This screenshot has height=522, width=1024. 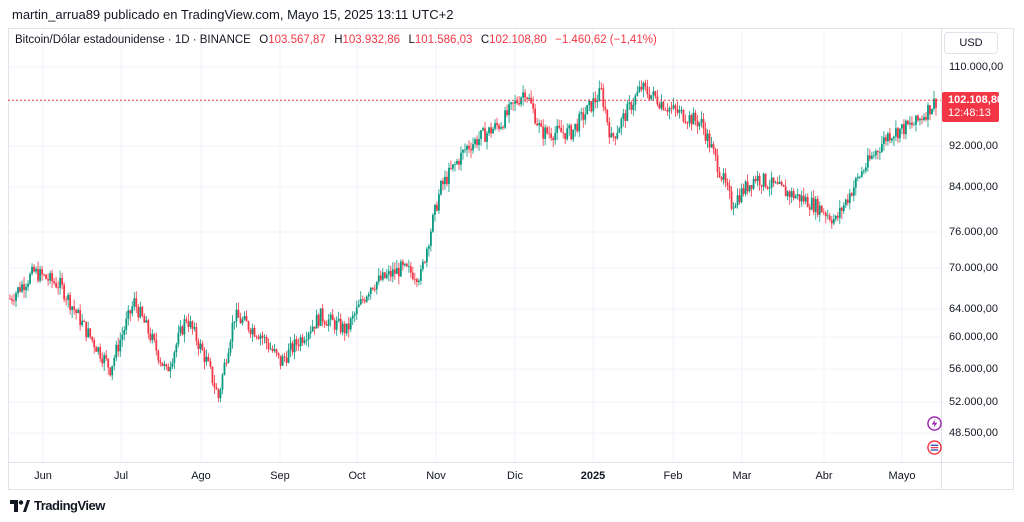 I want to click on lightning-icon, so click(x=934, y=423).